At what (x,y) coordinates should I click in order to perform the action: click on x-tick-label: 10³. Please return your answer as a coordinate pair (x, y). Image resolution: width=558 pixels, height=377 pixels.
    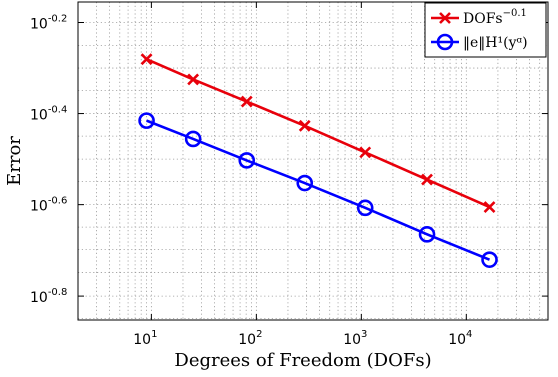
    Looking at the image, I should click on (355, 338).